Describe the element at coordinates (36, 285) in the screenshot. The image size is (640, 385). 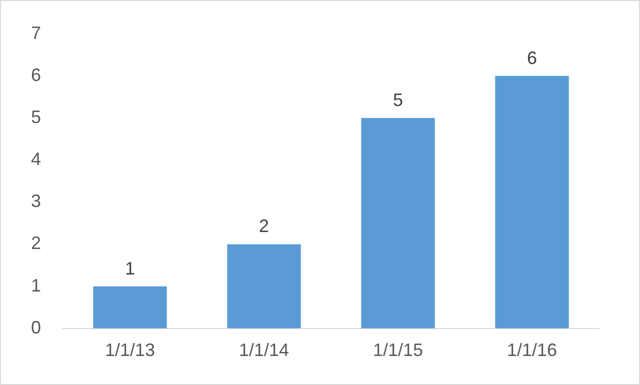
I see `y-tick-label: 1` at that location.